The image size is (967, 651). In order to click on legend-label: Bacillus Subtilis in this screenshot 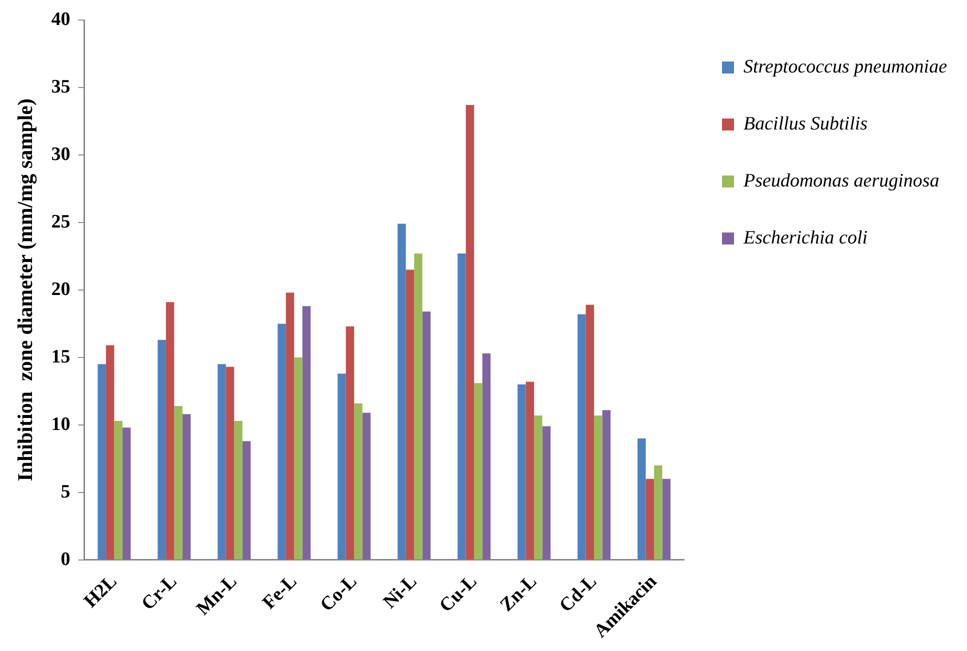, I will do `click(806, 124)`.